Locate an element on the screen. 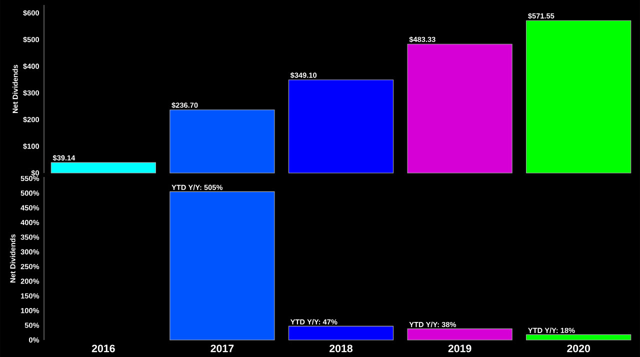 This screenshot has height=357, width=640. x-tick-label: 2016 is located at coordinates (103, 348).